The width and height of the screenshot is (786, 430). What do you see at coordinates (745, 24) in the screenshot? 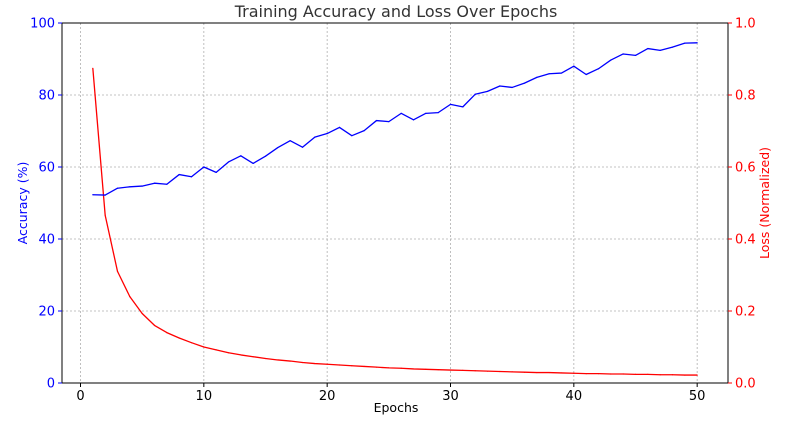
I see `right-y-tick-label: 1.0` at bounding box center [745, 24].